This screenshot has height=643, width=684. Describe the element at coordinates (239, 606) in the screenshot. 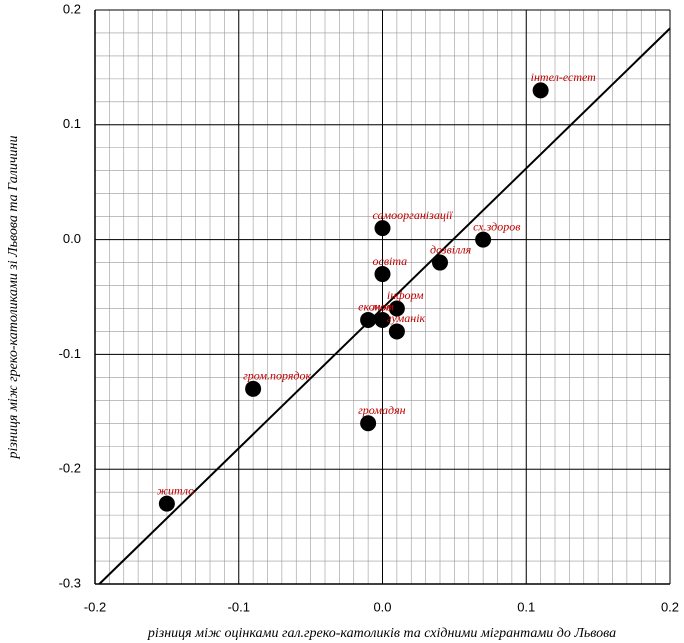

I see `x-tick-label: -0.1` at that location.